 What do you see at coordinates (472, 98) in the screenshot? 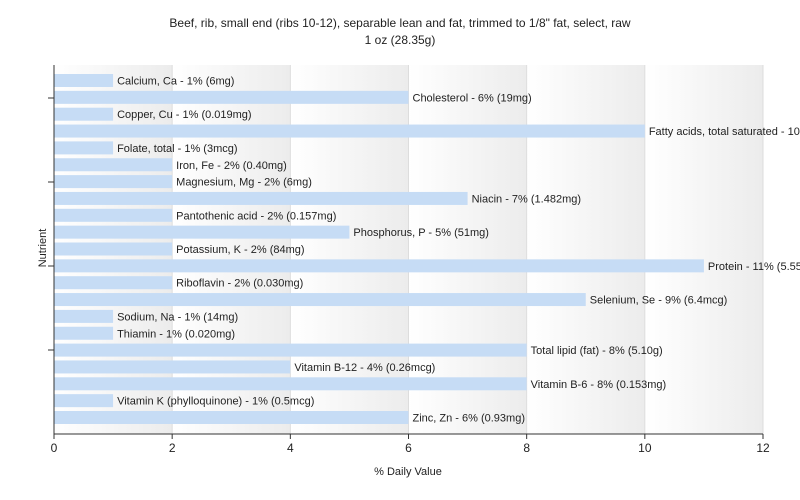
I see `bar-label: Cholesterol - 6% (19mg)` at bounding box center [472, 98].